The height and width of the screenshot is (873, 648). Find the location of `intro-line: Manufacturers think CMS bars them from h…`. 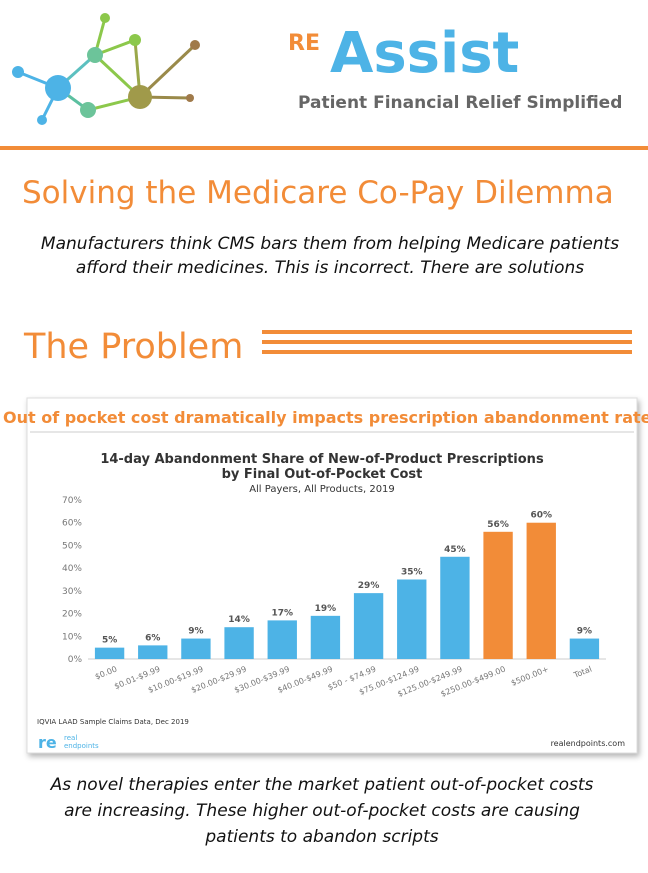

intro-line: Manufacturers think CMS bars them from h… is located at coordinates (330, 244).